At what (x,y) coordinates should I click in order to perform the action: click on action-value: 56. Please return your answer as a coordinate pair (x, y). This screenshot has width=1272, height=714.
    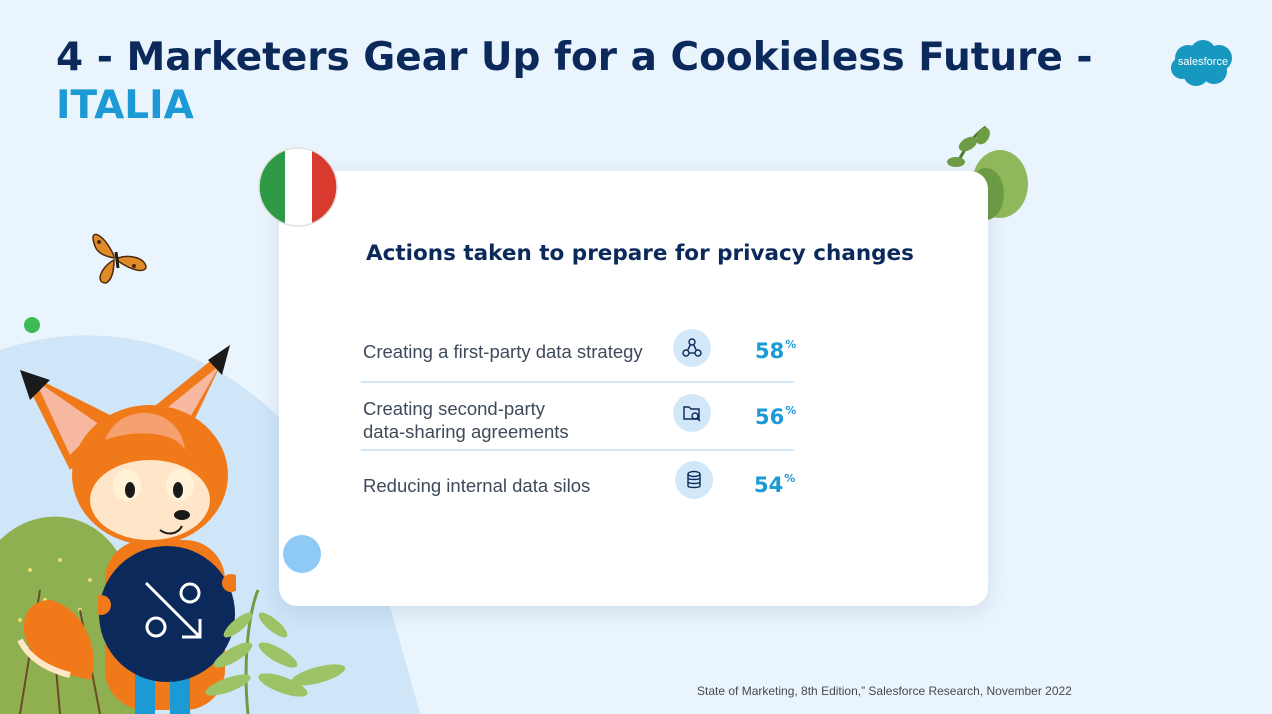
    Looking at the image, I should click on (770, 417).